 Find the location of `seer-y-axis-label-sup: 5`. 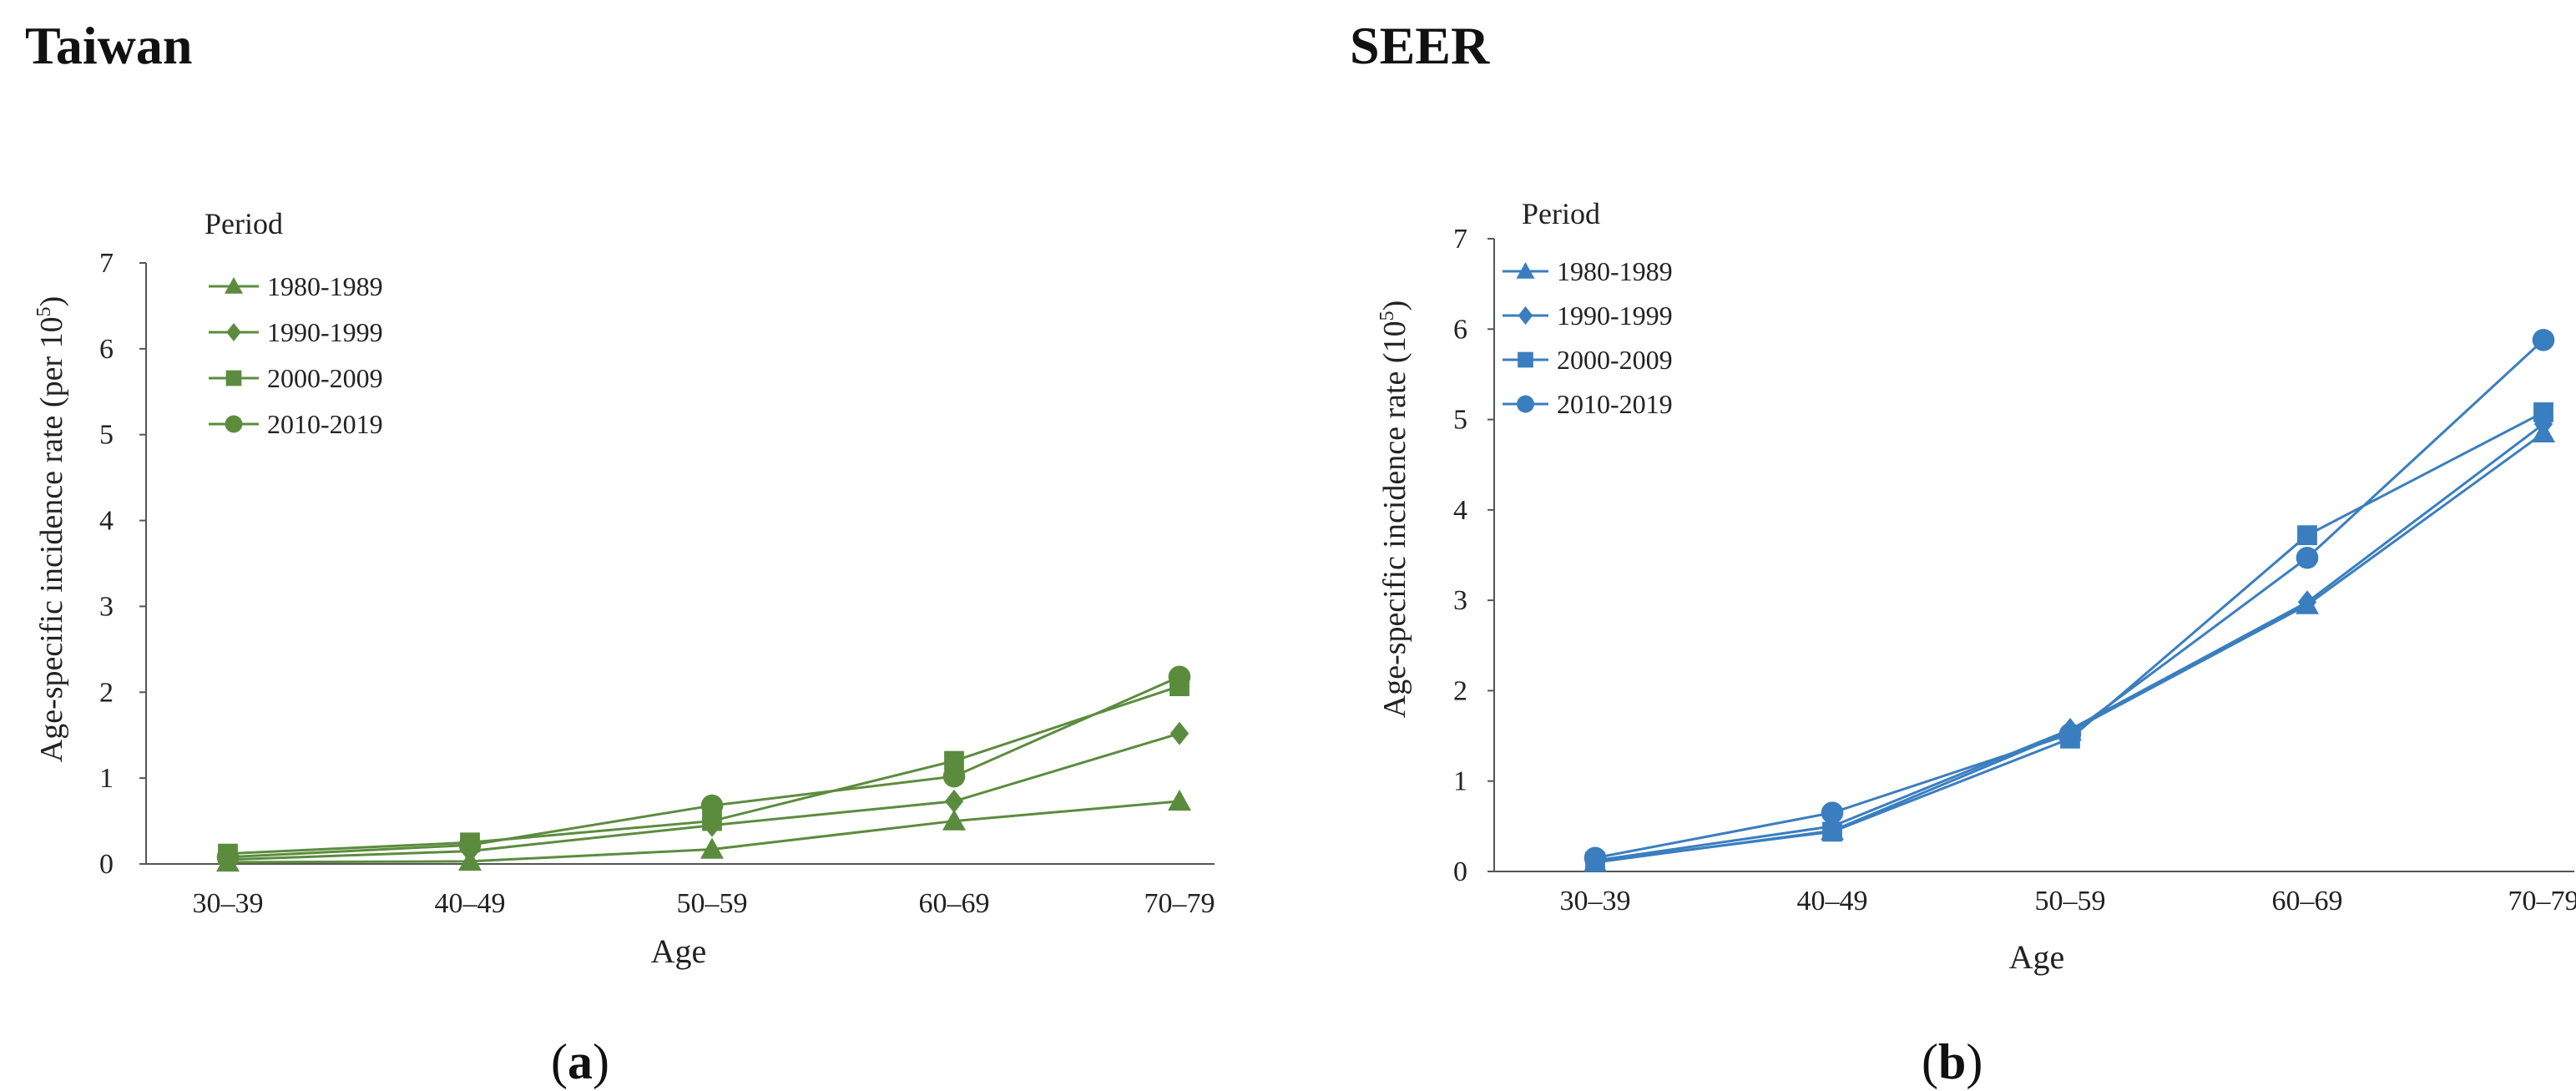

seer-y-axis-label-sup: 5 is located at coordinates (1387, 316).